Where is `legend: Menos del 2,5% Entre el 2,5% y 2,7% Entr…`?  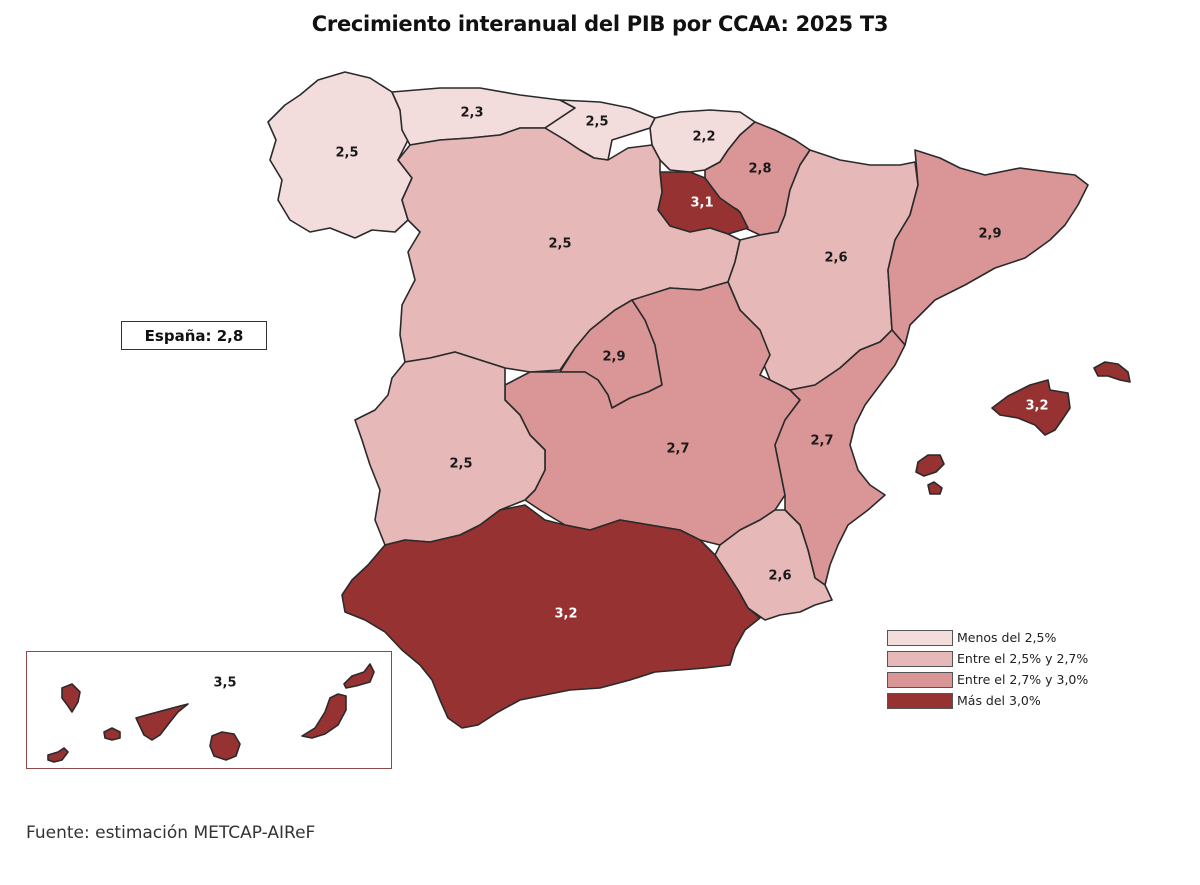 legend: Menos del 2,5% Entre el 2,5% y 2,7% Entr… is located at coordinates (987, 669).